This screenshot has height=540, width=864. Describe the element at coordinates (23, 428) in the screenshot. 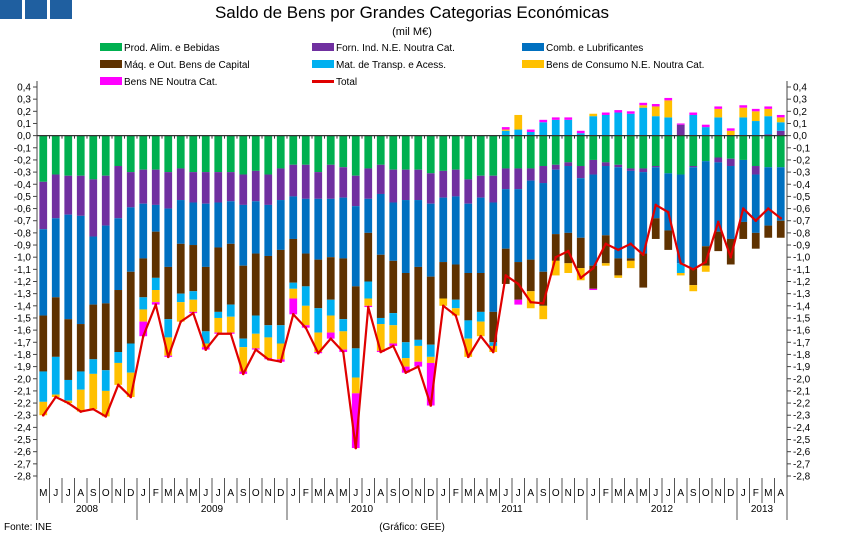

I see `y-tick-label-left: -2,4` at that location.